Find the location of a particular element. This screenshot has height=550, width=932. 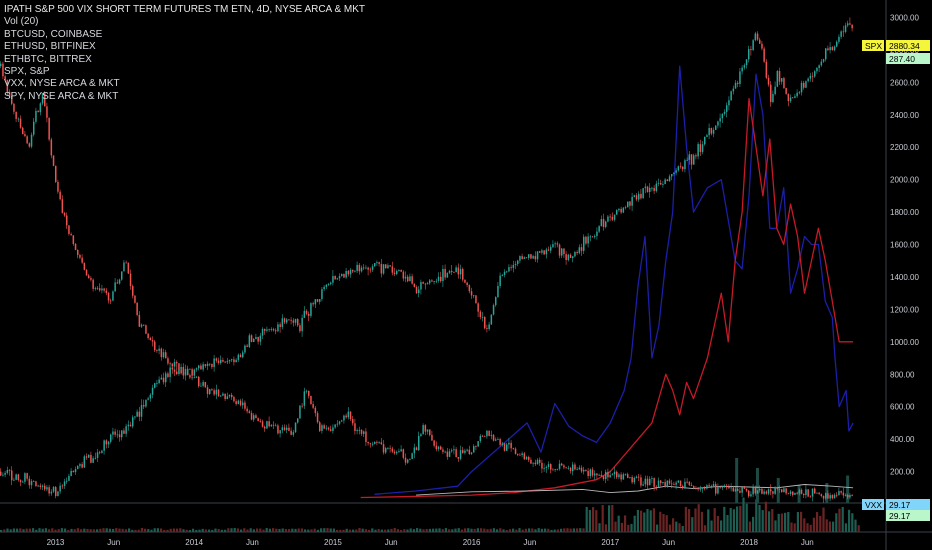

legend-item-ethusd: ETHUSD, BITFINEX is located at coordinates (50, 47).